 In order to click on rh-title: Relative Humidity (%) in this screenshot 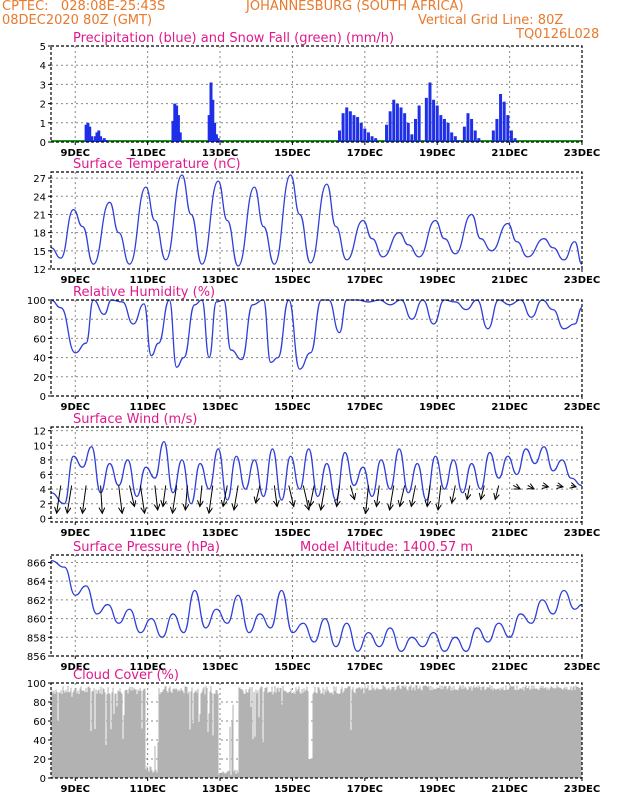, I will do `click(144, 292)`.